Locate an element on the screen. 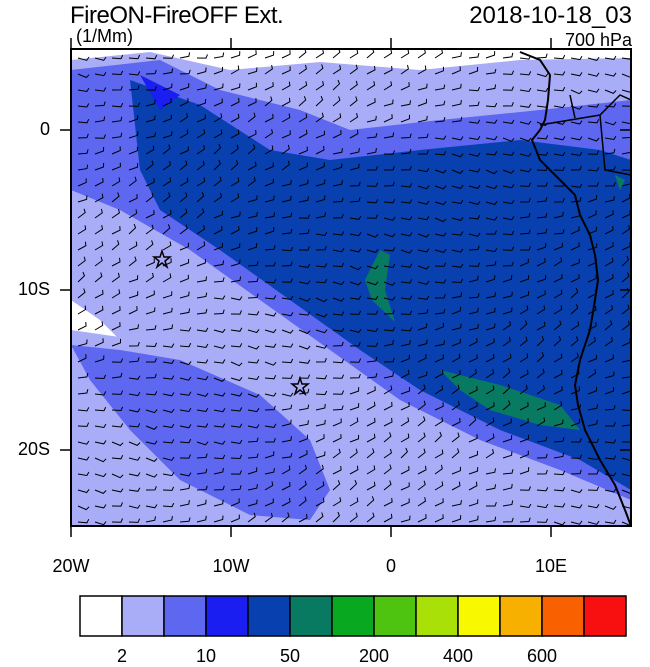 Image resolution: width=650 pixels, height=667 pixels. map-title: FireON-FireOFF Ext. is located at coordinates (177, 15).